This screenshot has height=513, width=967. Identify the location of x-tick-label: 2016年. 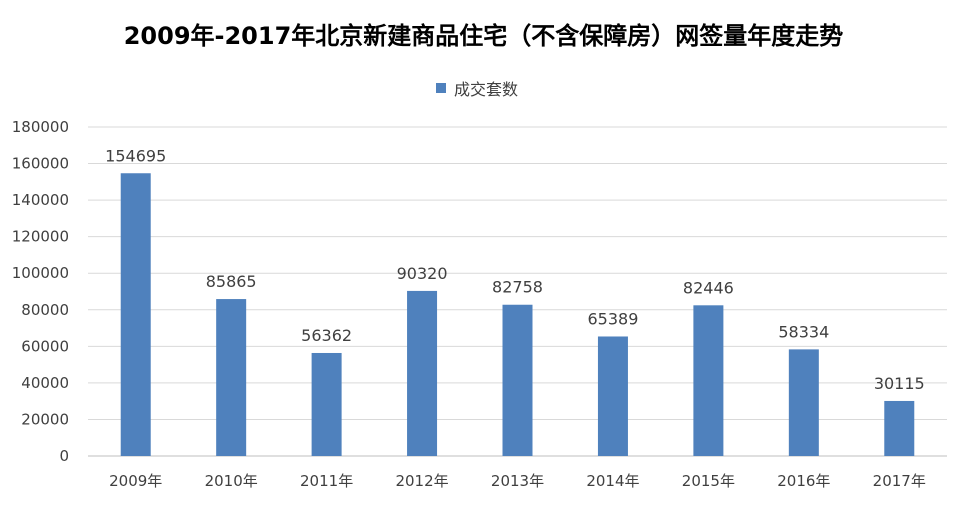
(803, 481).